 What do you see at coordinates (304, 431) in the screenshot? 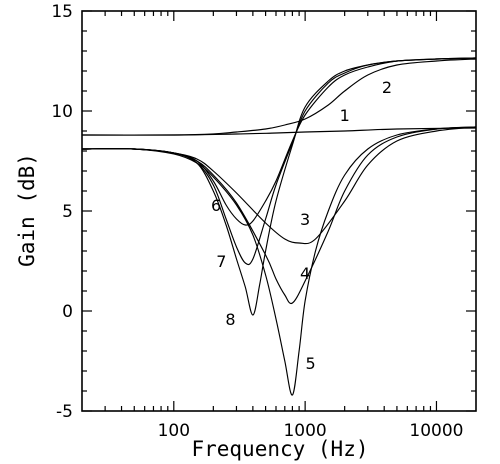
I see `x-tick-label: 1000` at bounding box center [304, 431].